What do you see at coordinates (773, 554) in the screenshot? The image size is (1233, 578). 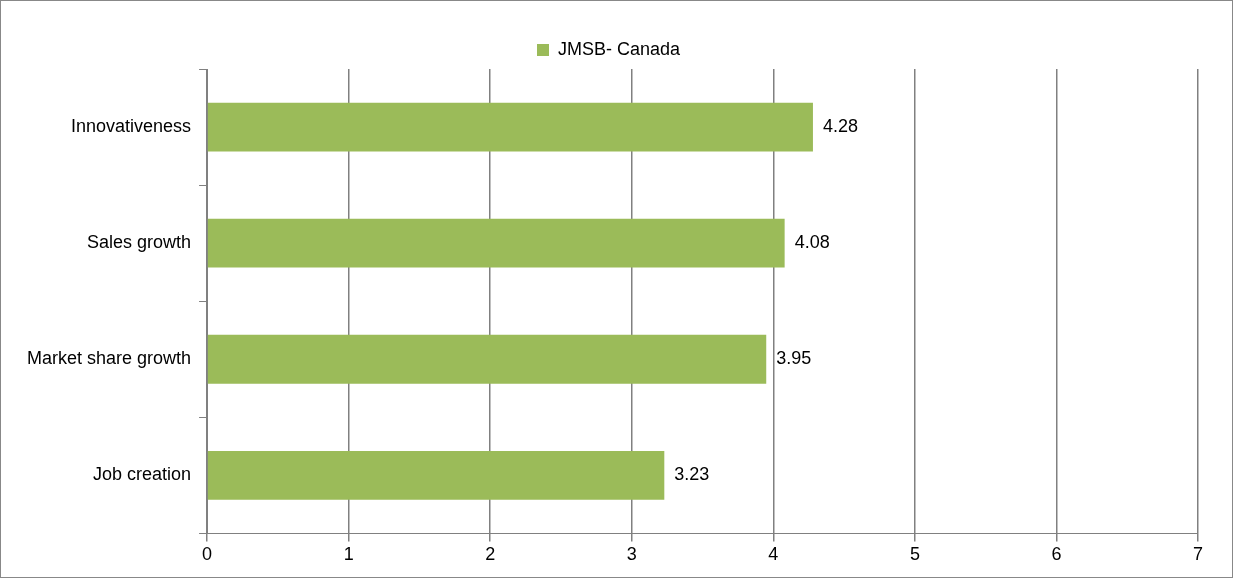 I see `x-tick-label: 4` at bounding box center [773, 554].